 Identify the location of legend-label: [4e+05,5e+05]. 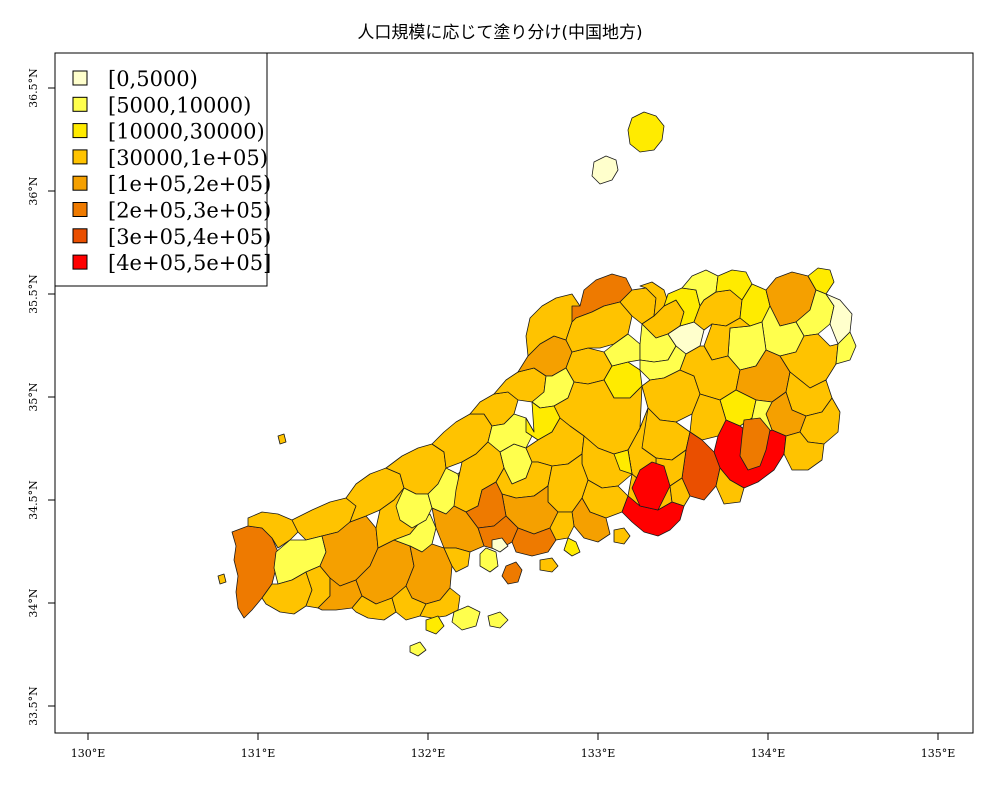
(189, 263).